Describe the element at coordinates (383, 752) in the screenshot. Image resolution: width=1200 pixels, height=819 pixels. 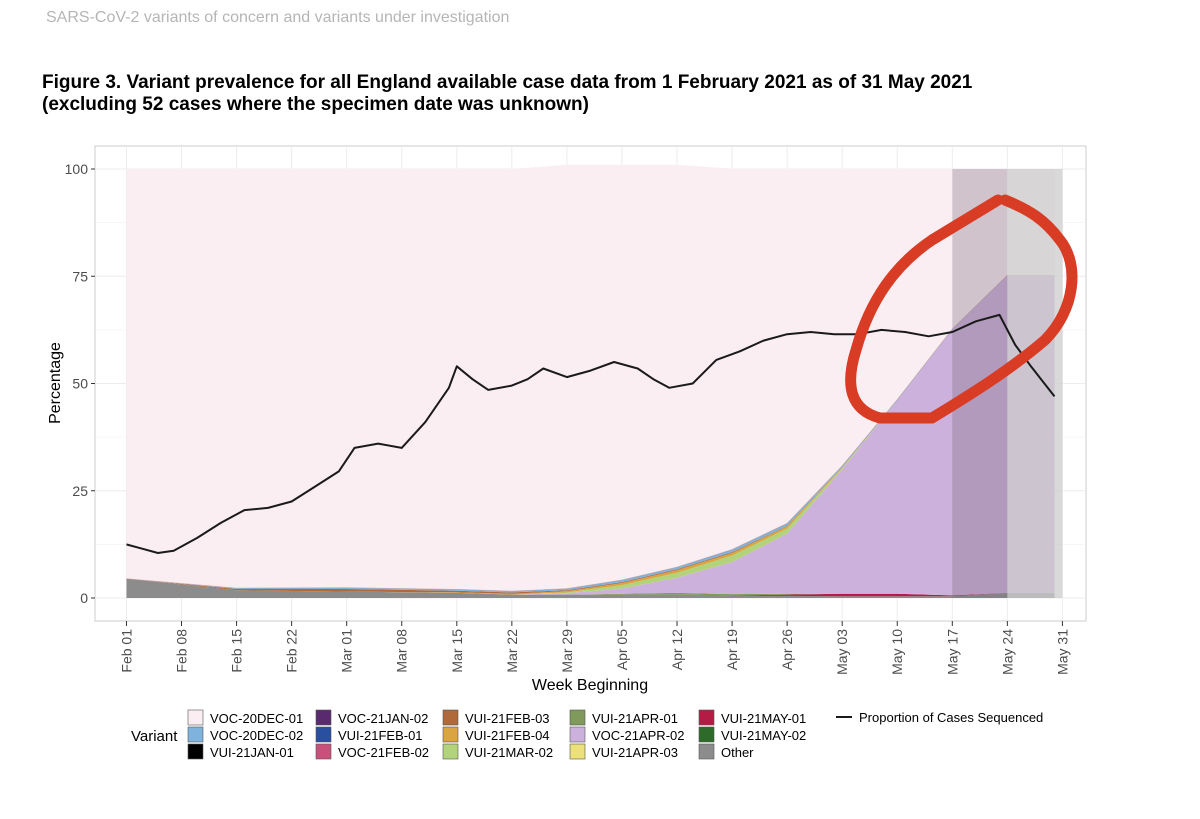
I see `legend-label-voc-21feb-02: VOC-21FEB-02` at that location.